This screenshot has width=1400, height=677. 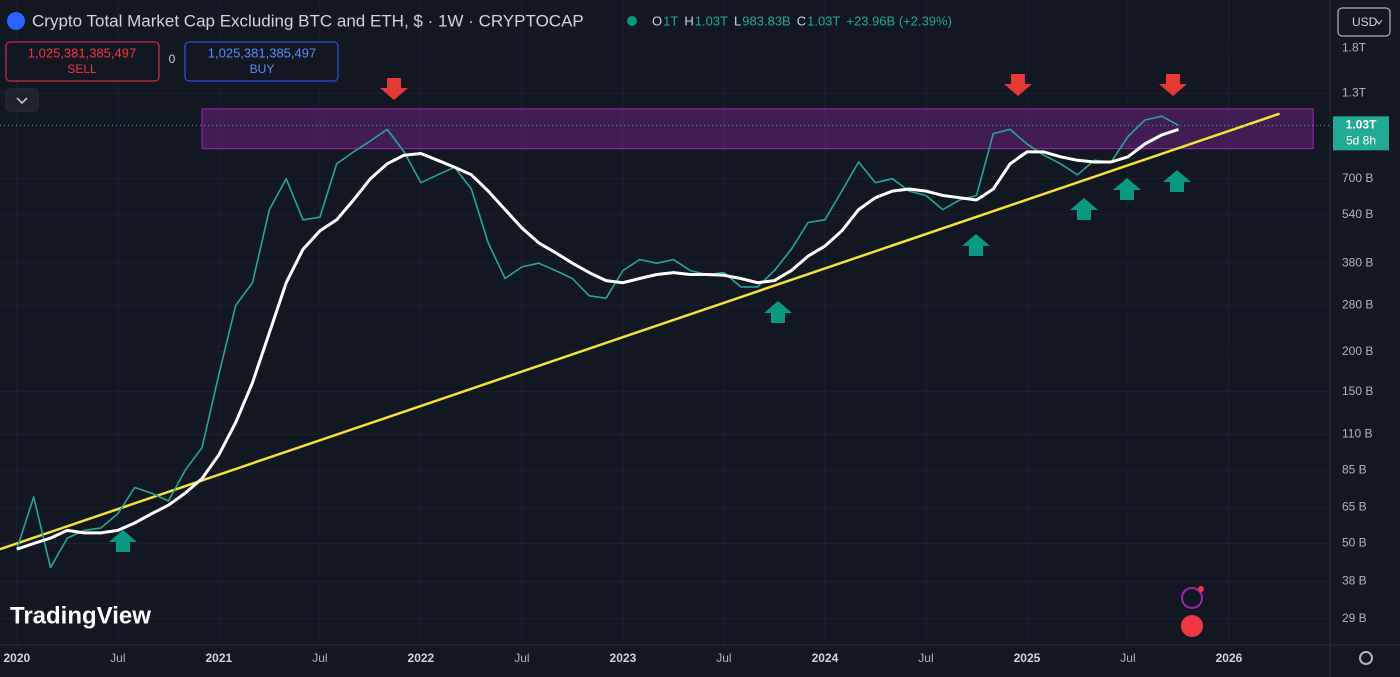 I want to click on currency: USD, so click(x=1365, y=22).